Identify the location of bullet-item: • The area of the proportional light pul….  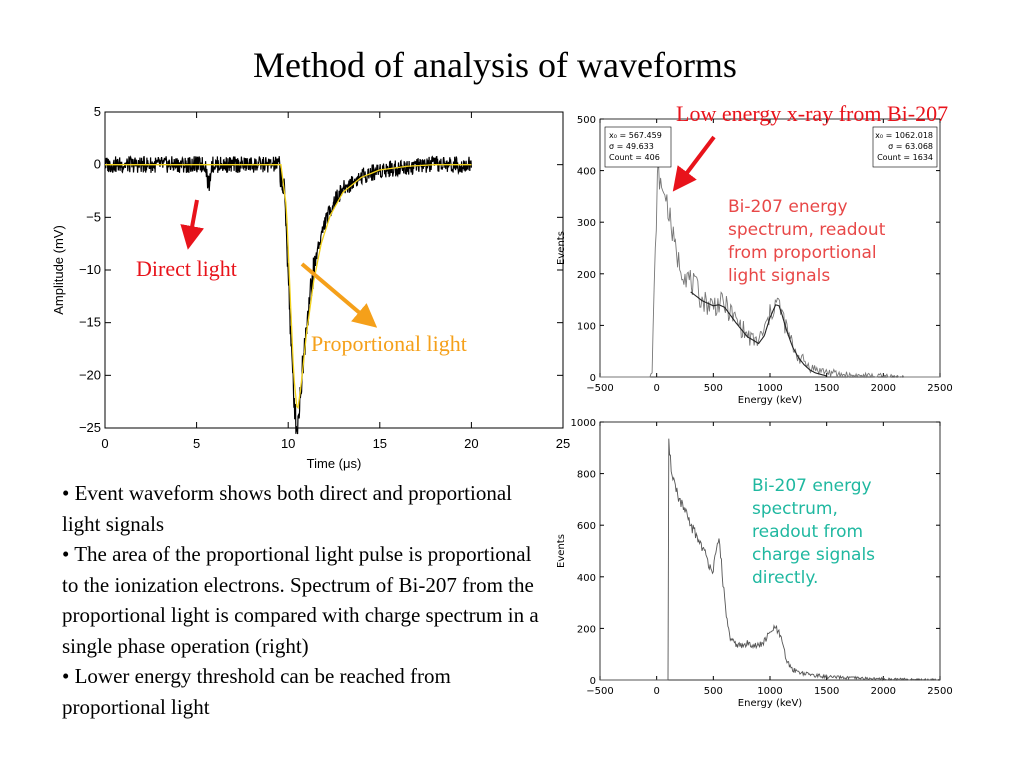
(300, 600).